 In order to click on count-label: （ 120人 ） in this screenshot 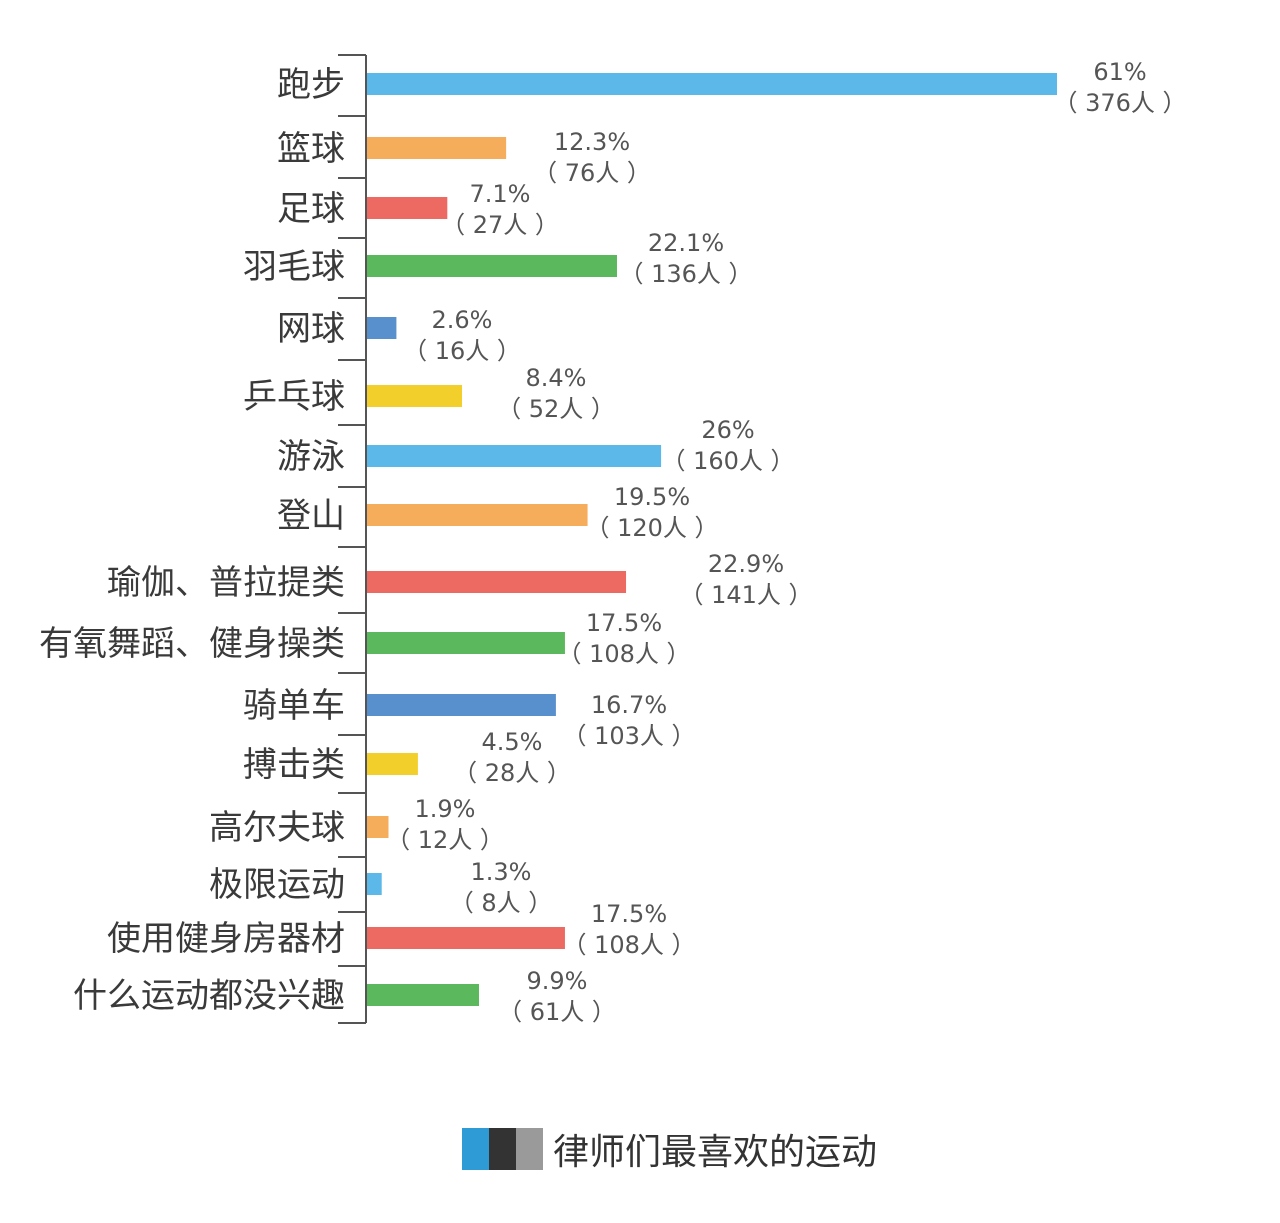, I will do `click(651, 528)`.